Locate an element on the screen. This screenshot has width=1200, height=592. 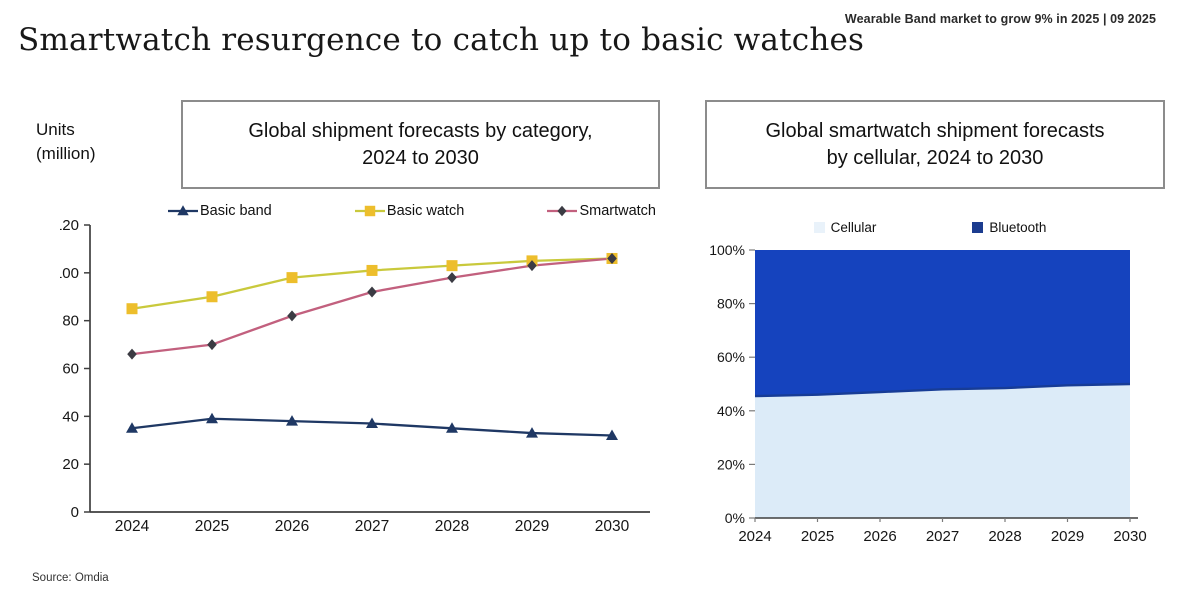
right-chart-title-line2: by cellular, 2024 to 2030 is located at coordinates (935, 157).